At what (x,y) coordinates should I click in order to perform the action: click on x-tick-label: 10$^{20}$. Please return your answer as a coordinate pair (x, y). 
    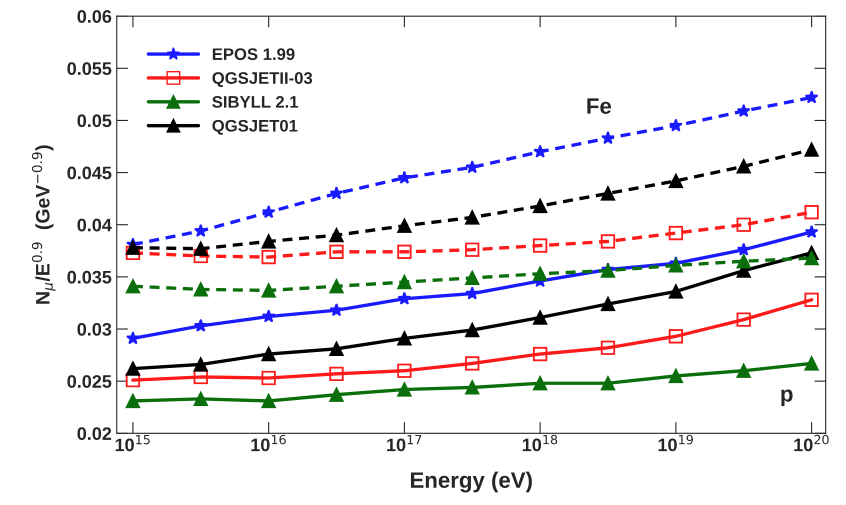
    Looking at the image, I should click on (811, 443).